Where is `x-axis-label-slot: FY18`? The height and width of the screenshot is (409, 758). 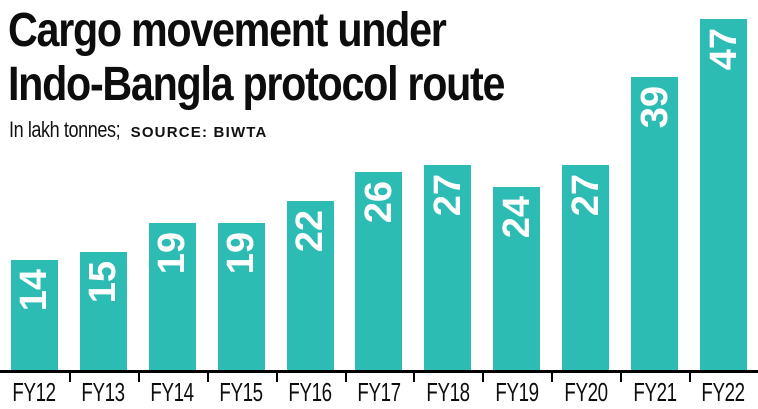 x-axis-label-slot: FY18 is located at coordinates (447, 392).